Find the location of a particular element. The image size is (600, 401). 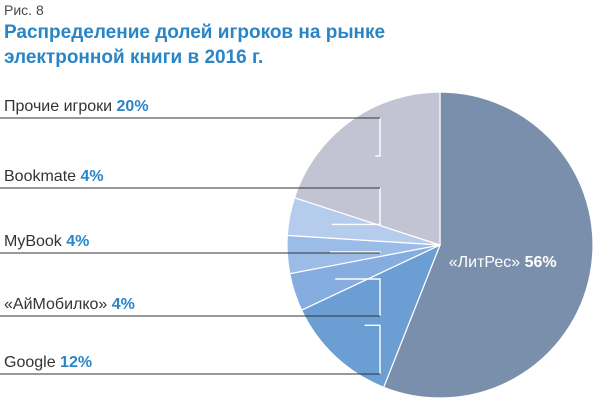

slice-value-mybook: 4% is located at coordinates (77, 241).